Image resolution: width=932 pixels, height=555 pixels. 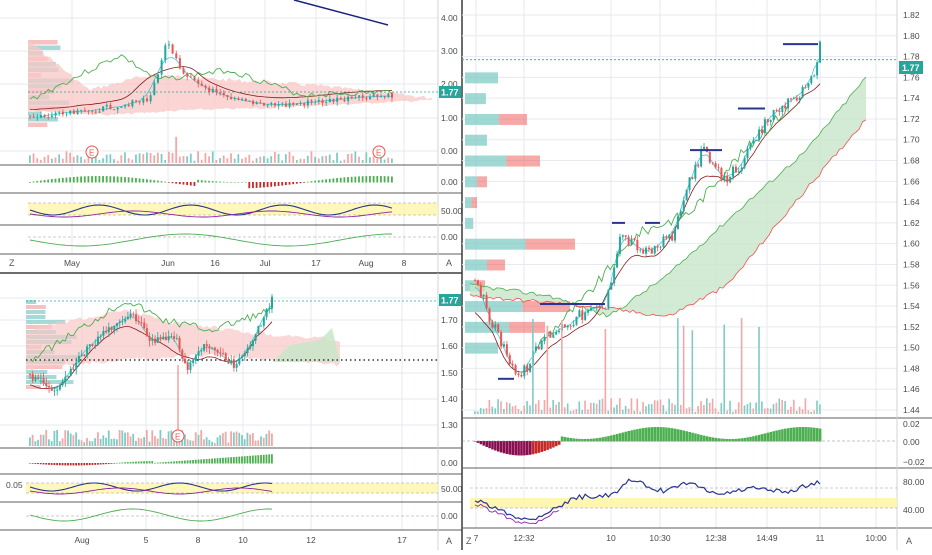 I want to click on zoom-toggle-label-right: Z, so click(x=469, y=541).